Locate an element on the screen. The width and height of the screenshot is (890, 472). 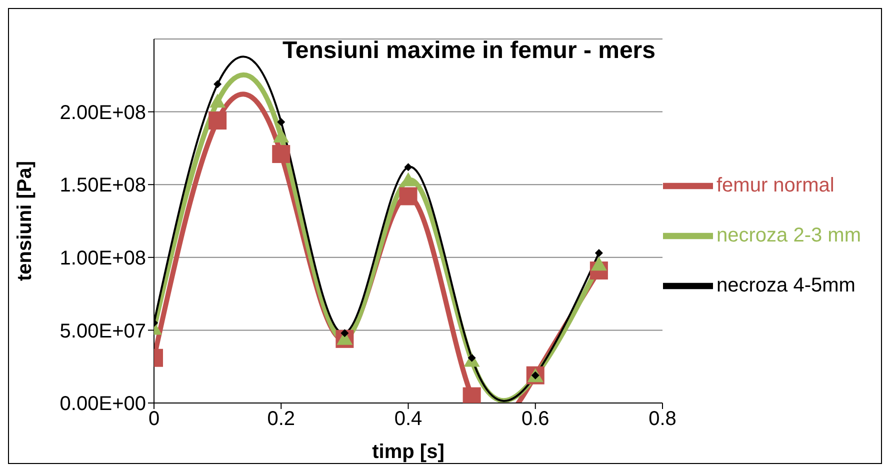
x-tick-label: 0.8 is located at coordinates (662, 419).